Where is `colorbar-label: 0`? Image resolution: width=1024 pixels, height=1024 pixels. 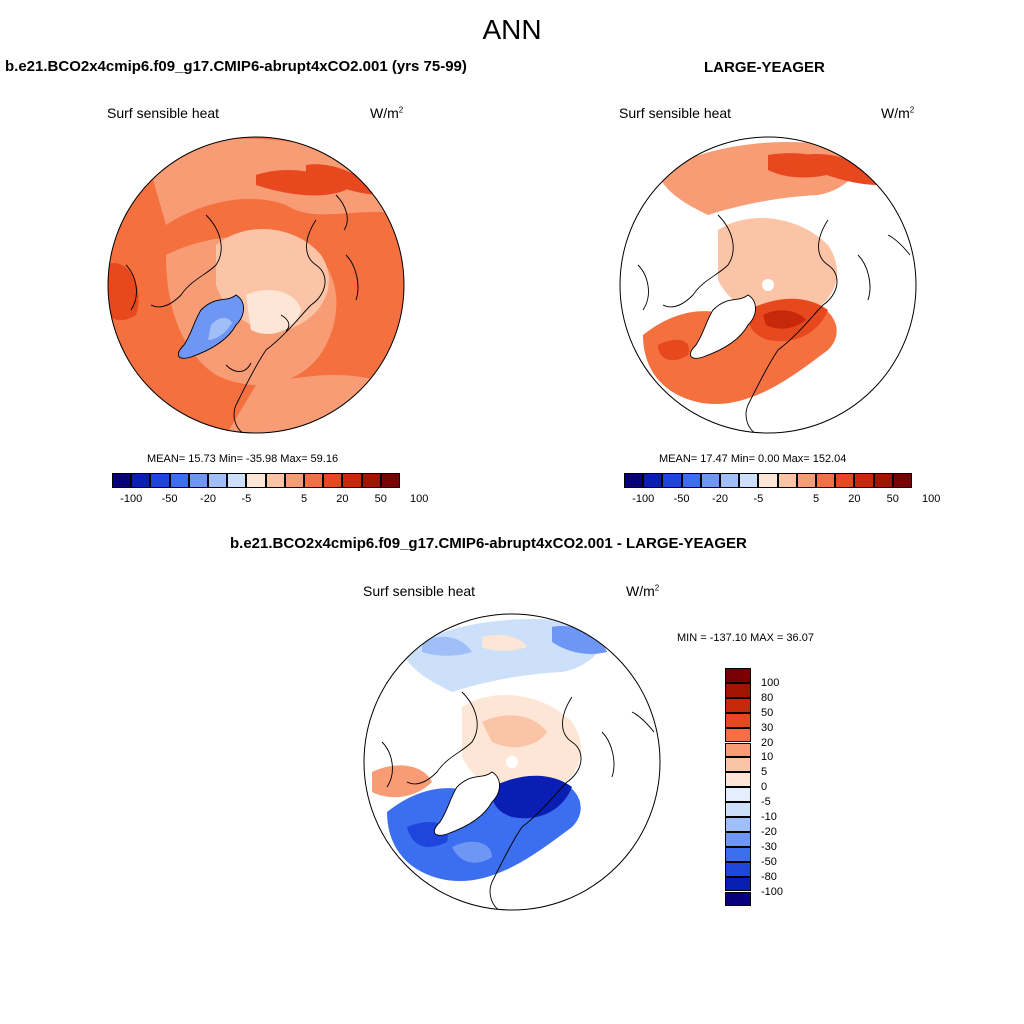 colorbar-label: 0 is located at coordinates (764, 787).